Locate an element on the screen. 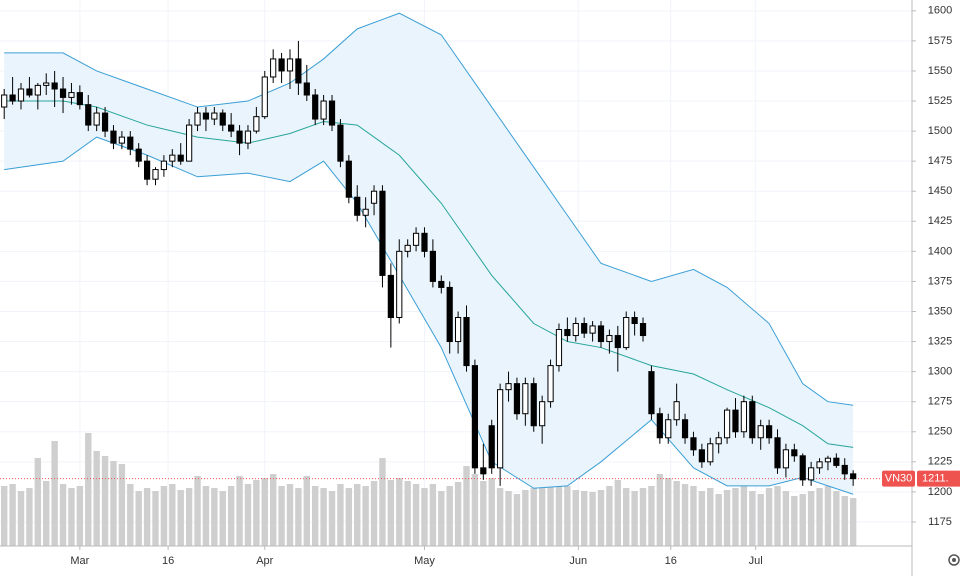  price-name-box is located at coordinates (898, 478).